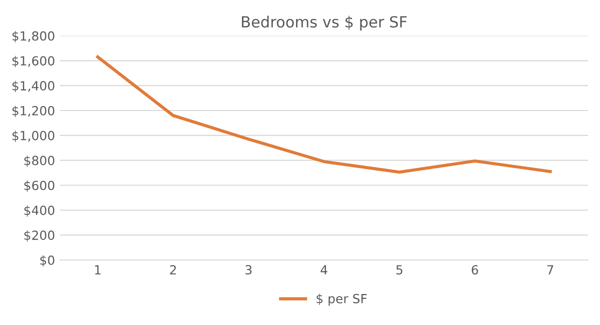 The height and width of the screenshot is (325, 600). Describe the element at coordinates (39, 211) in the screenshot. I see `y-tick-label: $400` at that location.